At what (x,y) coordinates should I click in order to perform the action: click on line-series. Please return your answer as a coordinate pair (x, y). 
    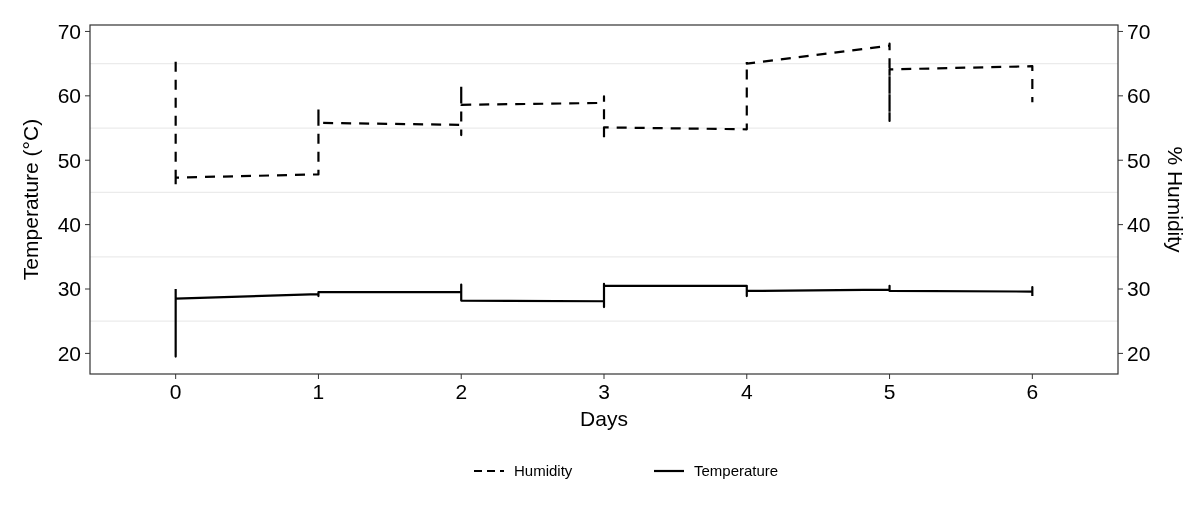
    Looking at the image, I should click on (604, 320).